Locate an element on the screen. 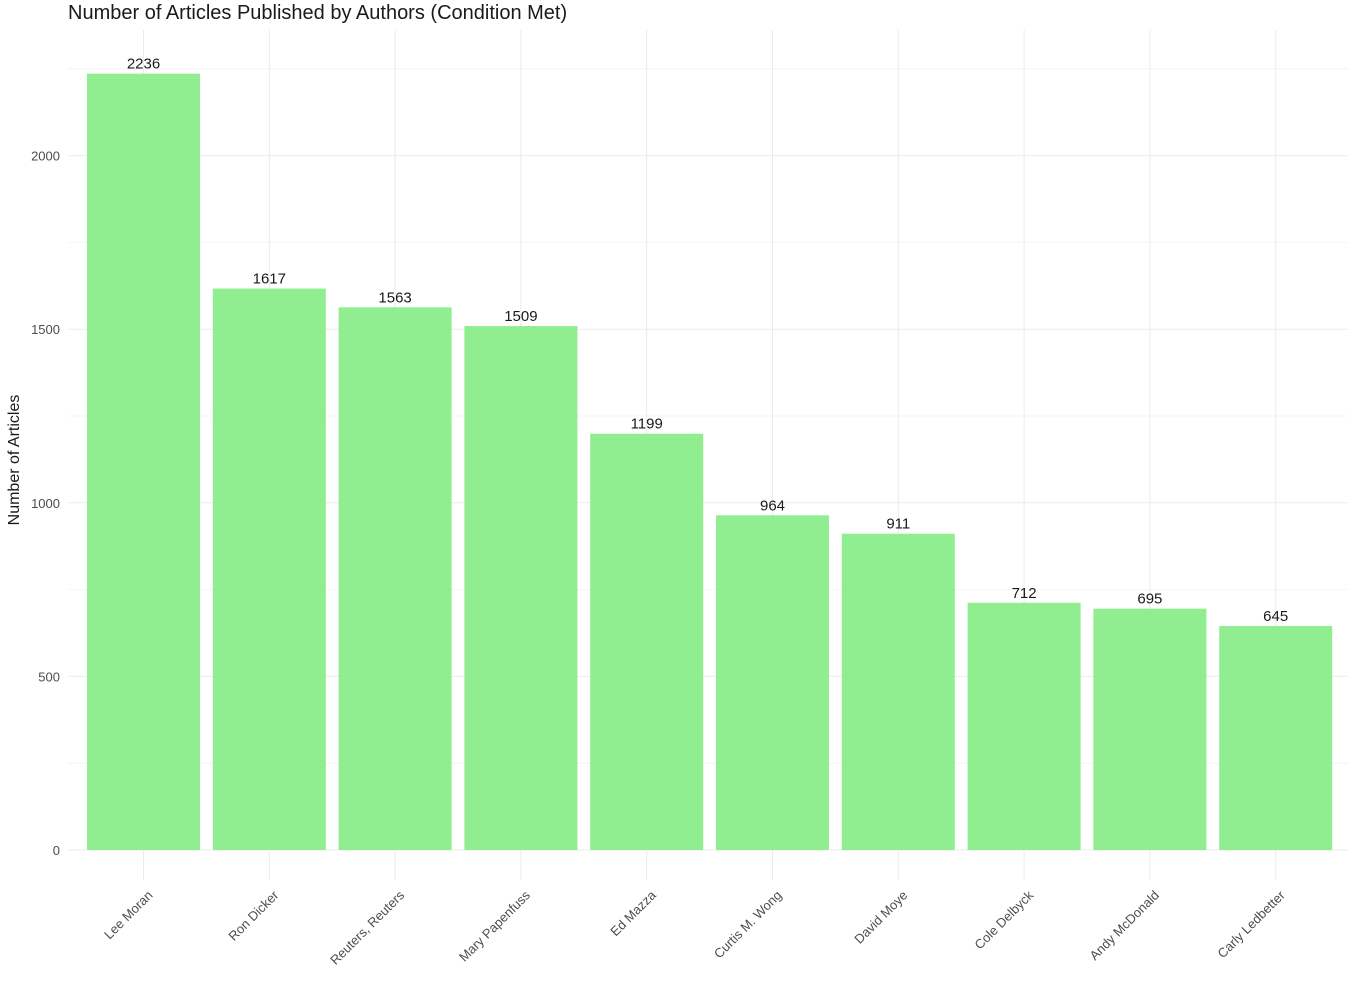 Image resolution: width=1348 pixels, height=986 pixels. x-tick-label: Andy McDonald is located at coordinates (1125, 926).